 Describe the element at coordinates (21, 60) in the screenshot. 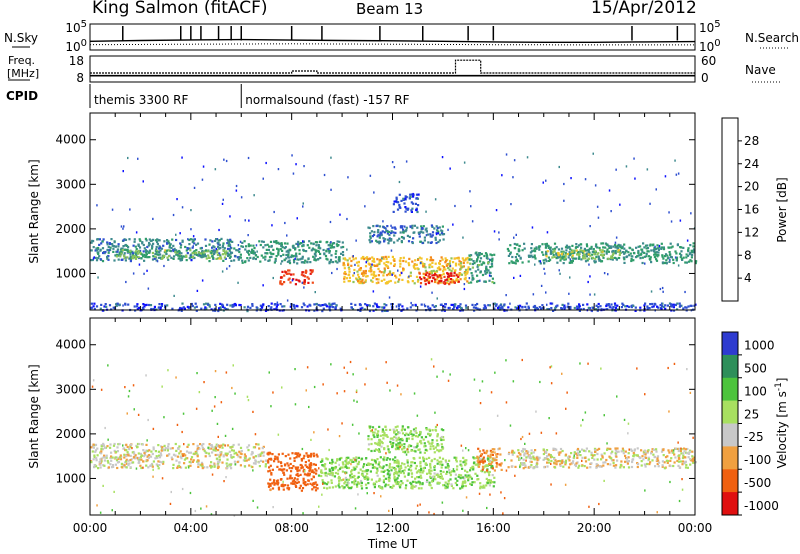

I see `freq-left-label-1: Freq.` at that location.